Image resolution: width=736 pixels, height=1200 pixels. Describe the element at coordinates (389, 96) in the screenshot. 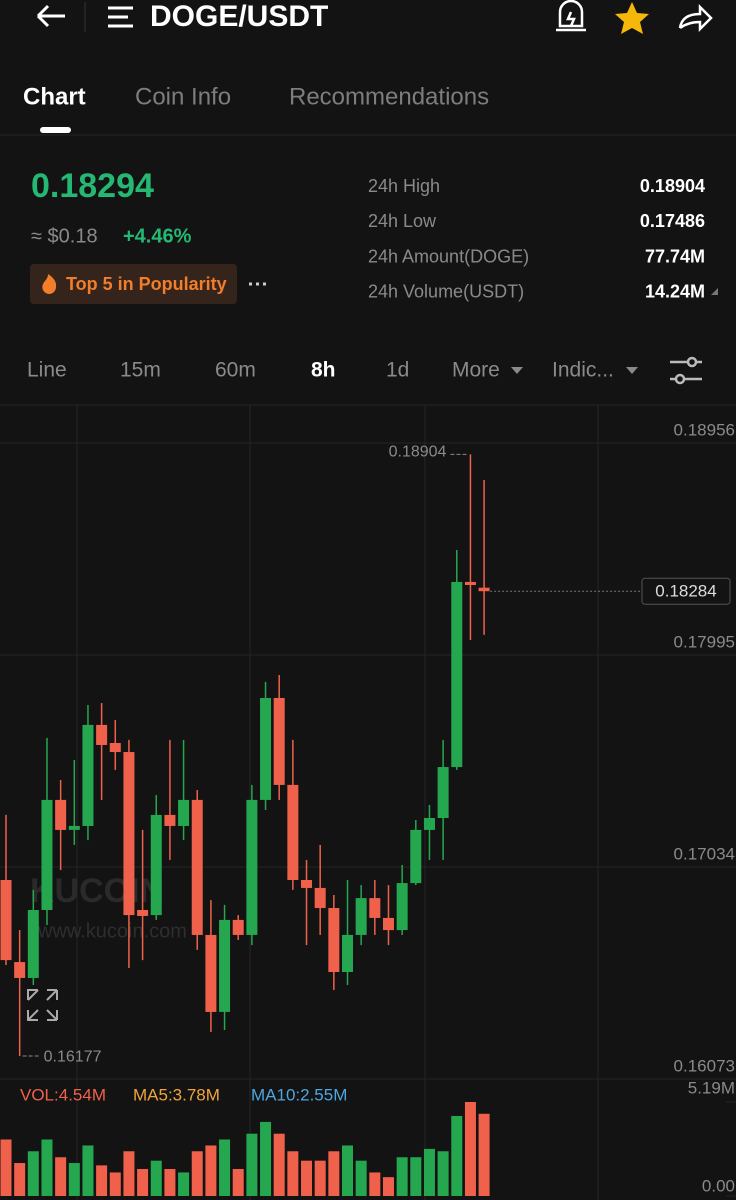

I see `tab: Recommendations` at that location.